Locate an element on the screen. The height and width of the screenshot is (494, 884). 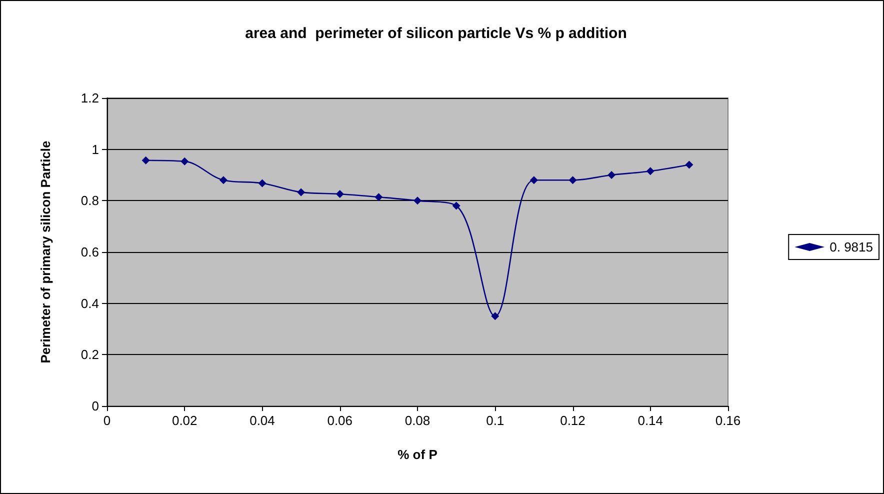
y-tick-label: 0.2 is located at coordinates (89, 354).